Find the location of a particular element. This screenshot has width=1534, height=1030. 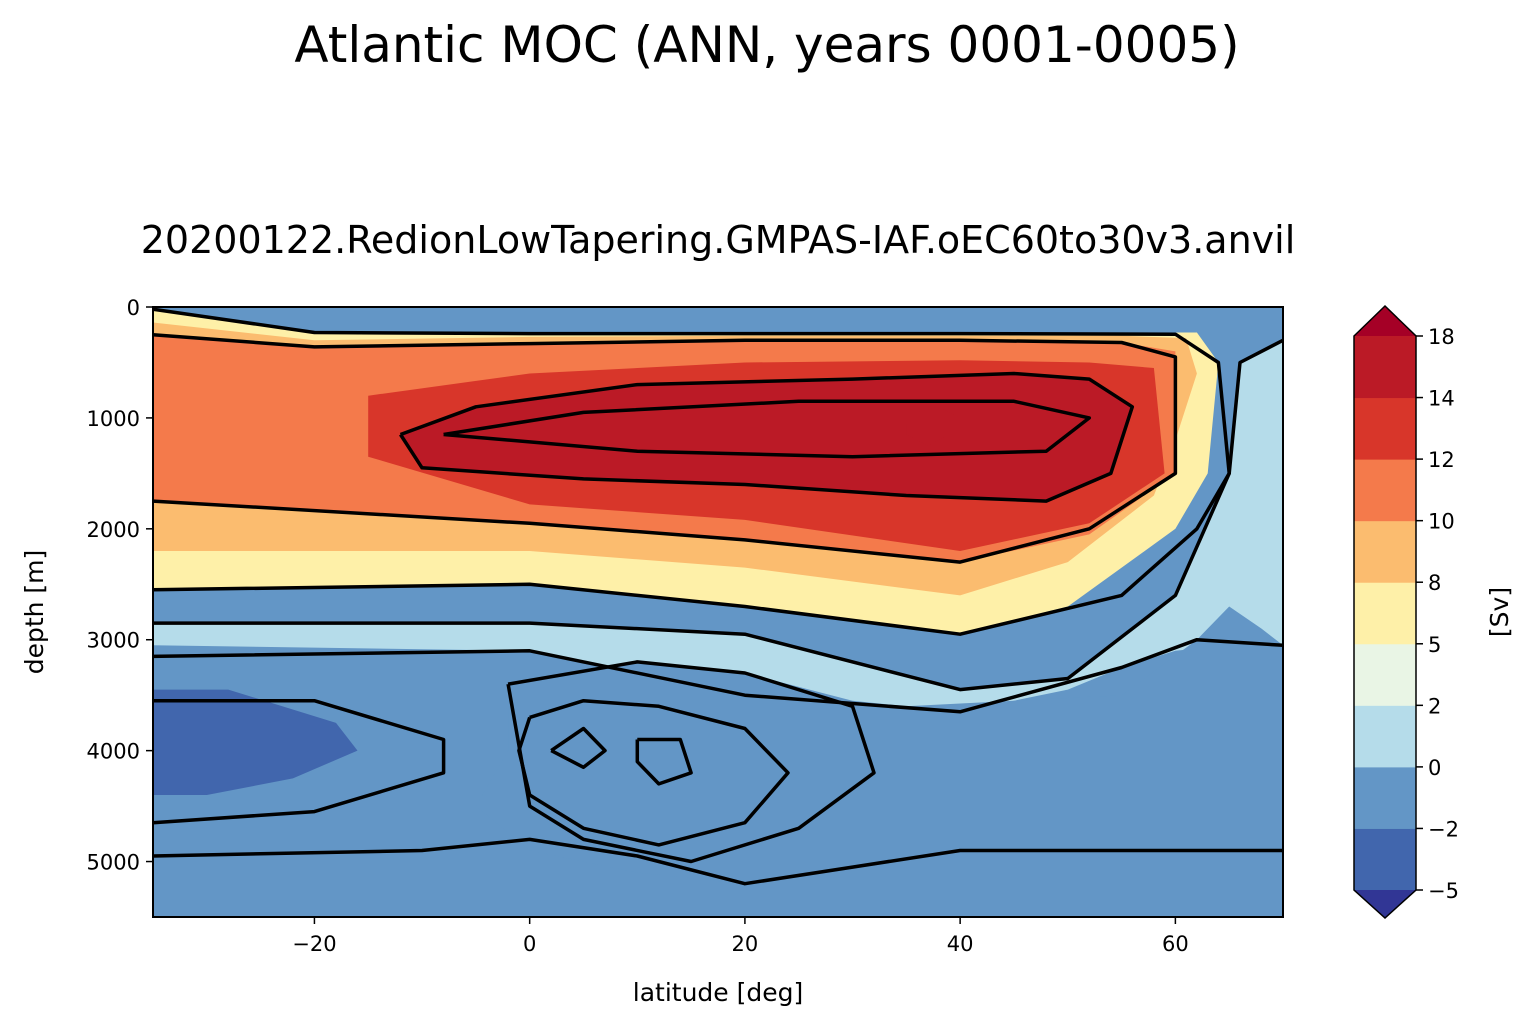

y-tick-label: 2000 is located at coordinates (113, 530).